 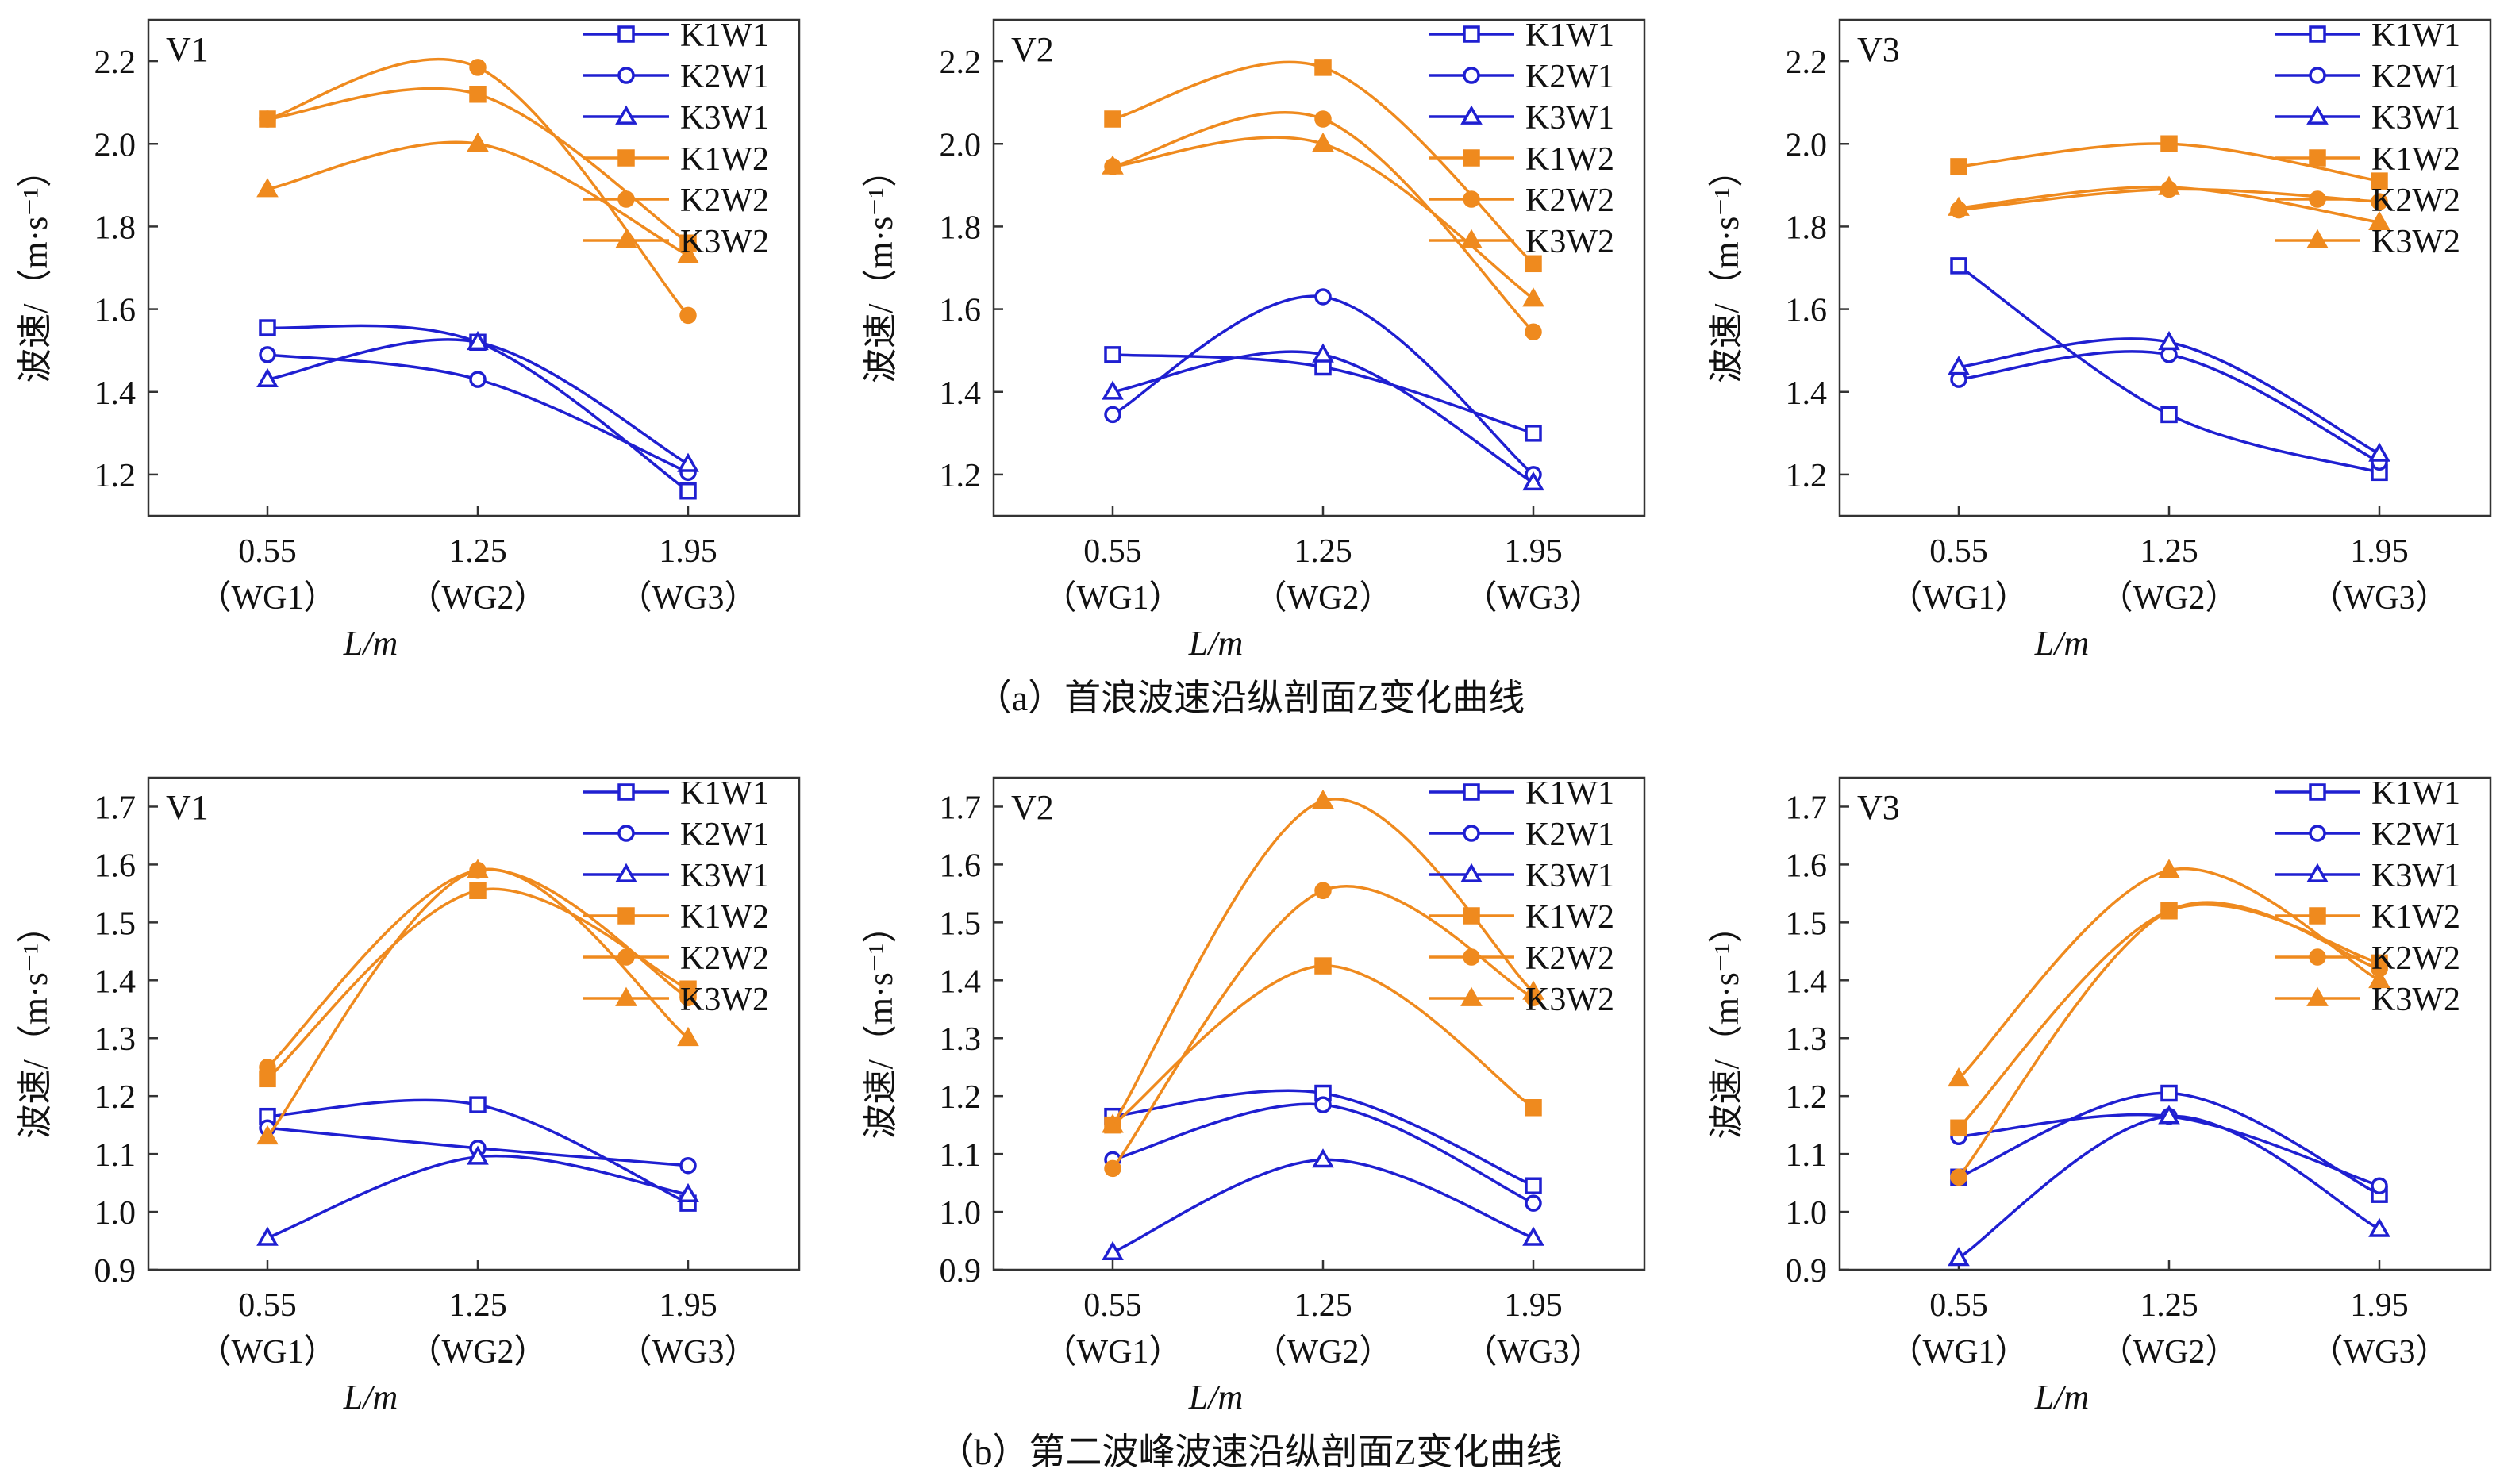 What do you see at coordinates (961, 923) in the screenshot?
I see `y-tick-label: 1.5` at bounding box center [961, 923].